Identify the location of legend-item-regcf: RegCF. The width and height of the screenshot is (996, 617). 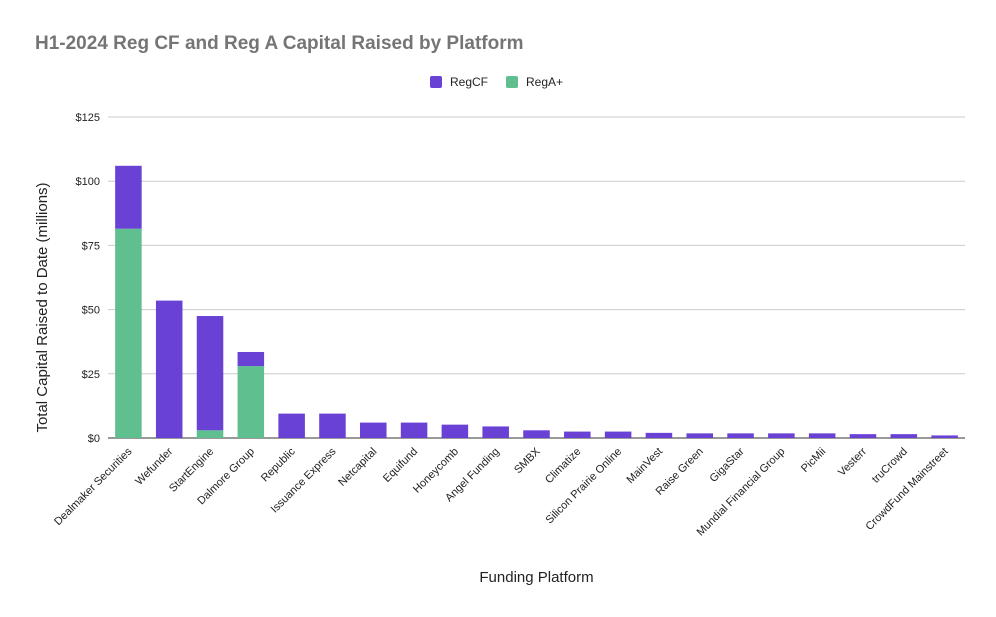
(459, 82).